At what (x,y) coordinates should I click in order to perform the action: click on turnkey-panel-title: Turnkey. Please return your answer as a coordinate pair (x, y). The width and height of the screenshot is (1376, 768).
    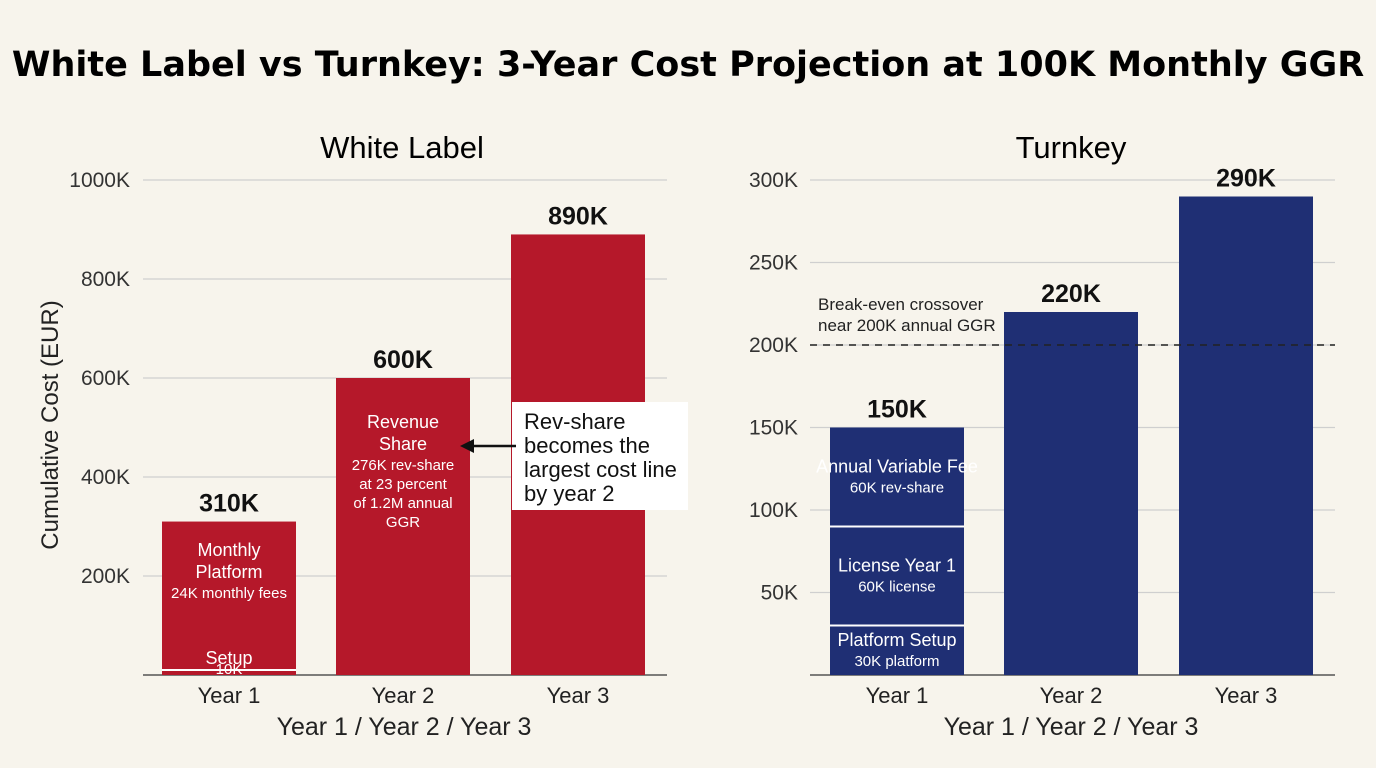
    Looking at the image, I should click on (1071, 147).